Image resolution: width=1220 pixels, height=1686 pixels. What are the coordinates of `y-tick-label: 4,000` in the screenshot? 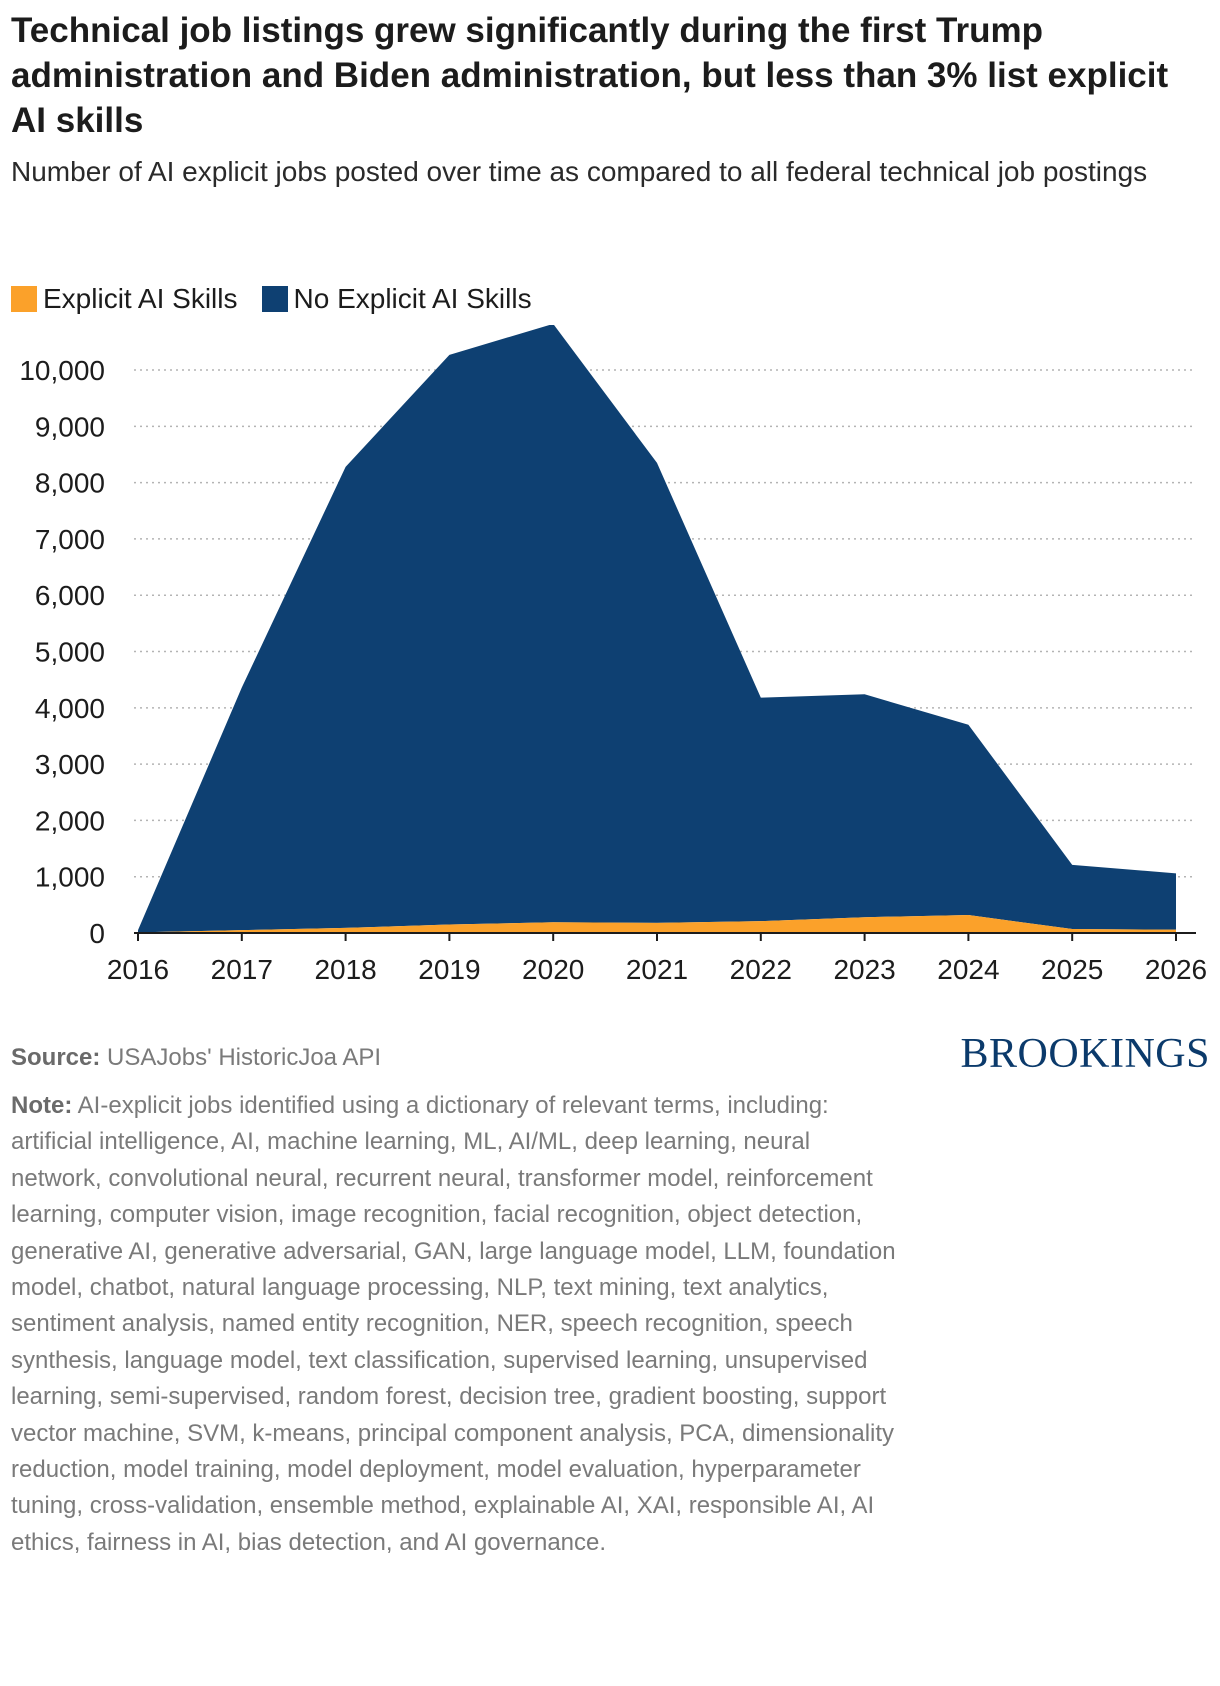 It's located at (70, 708).